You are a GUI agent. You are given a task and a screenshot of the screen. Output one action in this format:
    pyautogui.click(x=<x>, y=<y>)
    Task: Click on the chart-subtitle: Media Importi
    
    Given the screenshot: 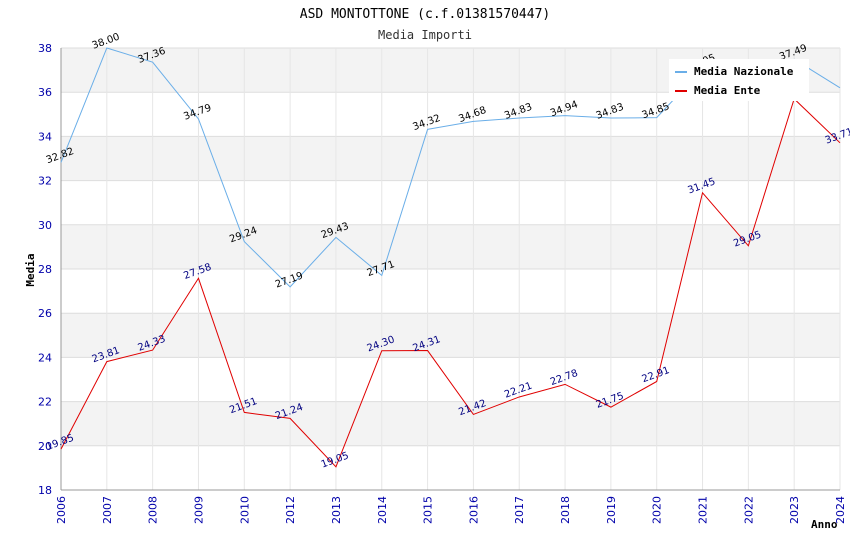 What is the action you would take?
    pyautogui.click(x=425, y=35)
    